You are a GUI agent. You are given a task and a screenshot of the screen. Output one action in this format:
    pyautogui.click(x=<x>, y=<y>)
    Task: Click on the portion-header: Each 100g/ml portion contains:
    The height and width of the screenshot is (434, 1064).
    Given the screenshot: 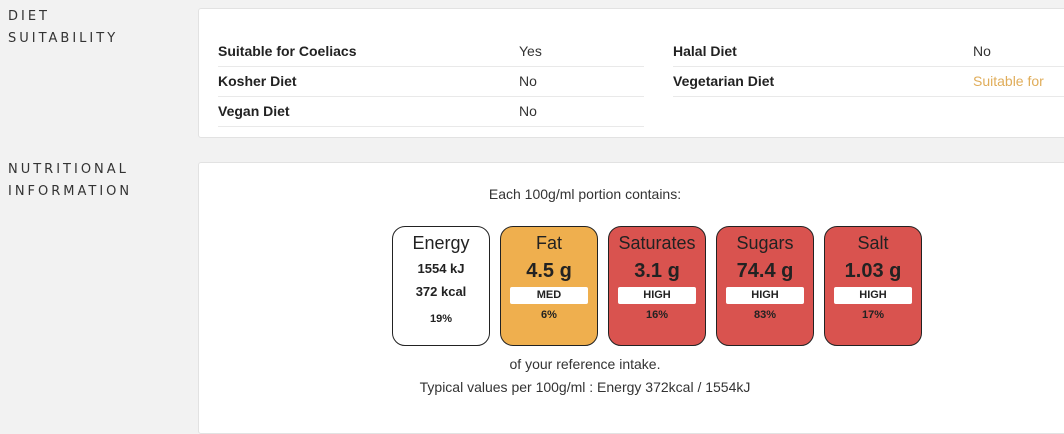 What is the action you would take?
    pyautogui.click(x=585, y=194)
    